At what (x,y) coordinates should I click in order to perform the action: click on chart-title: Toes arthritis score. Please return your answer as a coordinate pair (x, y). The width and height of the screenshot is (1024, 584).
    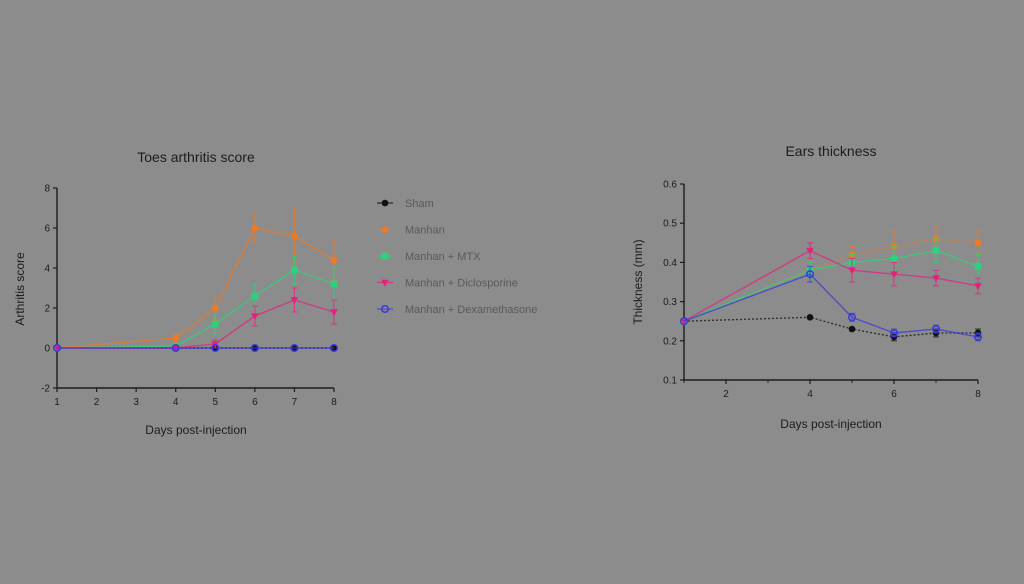
    Looking at the image, I should click on (196, 157).